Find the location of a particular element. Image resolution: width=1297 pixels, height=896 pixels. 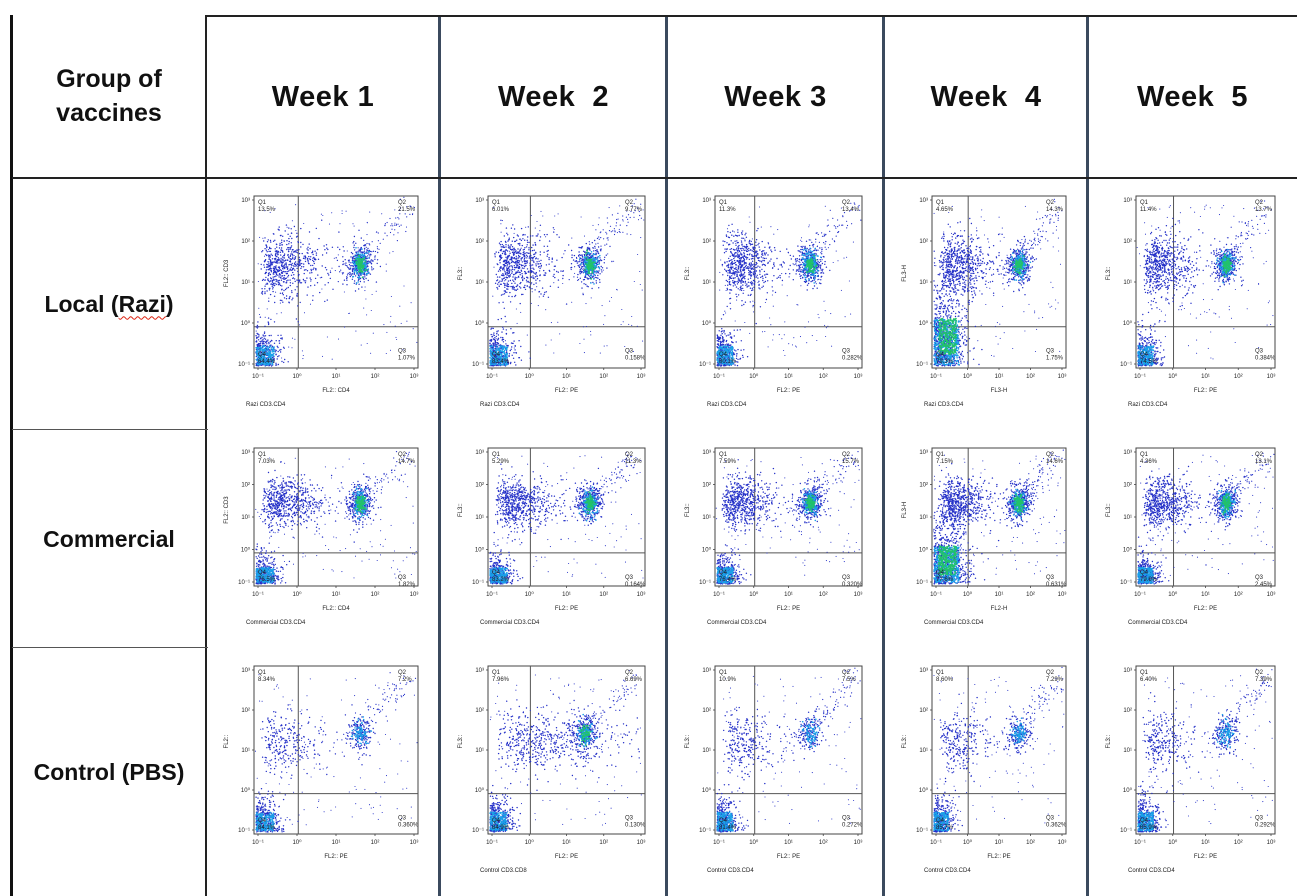

column-divider is located at coordinates (11, 455).